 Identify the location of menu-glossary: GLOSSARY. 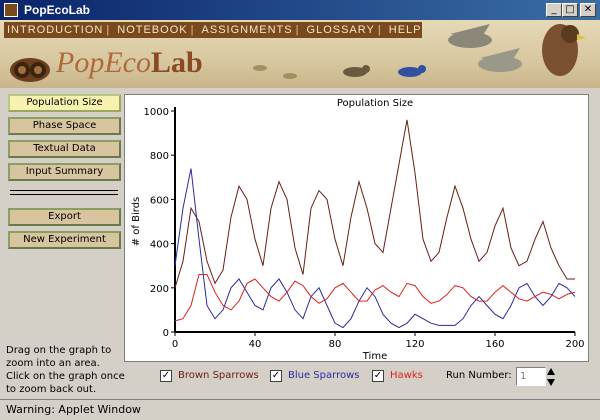
(340, 30).